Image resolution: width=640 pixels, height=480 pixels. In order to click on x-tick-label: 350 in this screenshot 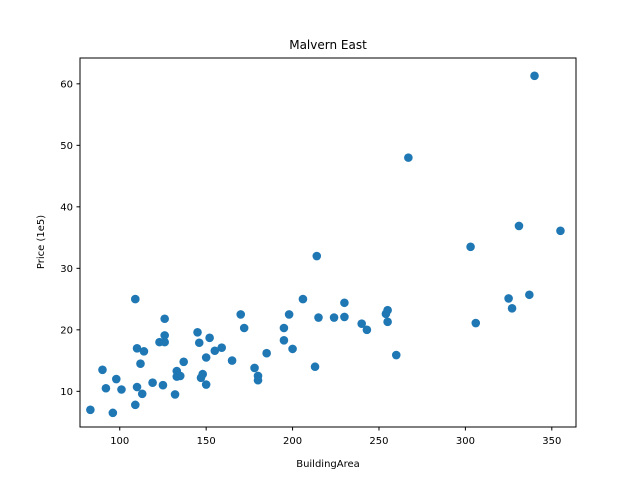, I will do `click(551, 441)`.